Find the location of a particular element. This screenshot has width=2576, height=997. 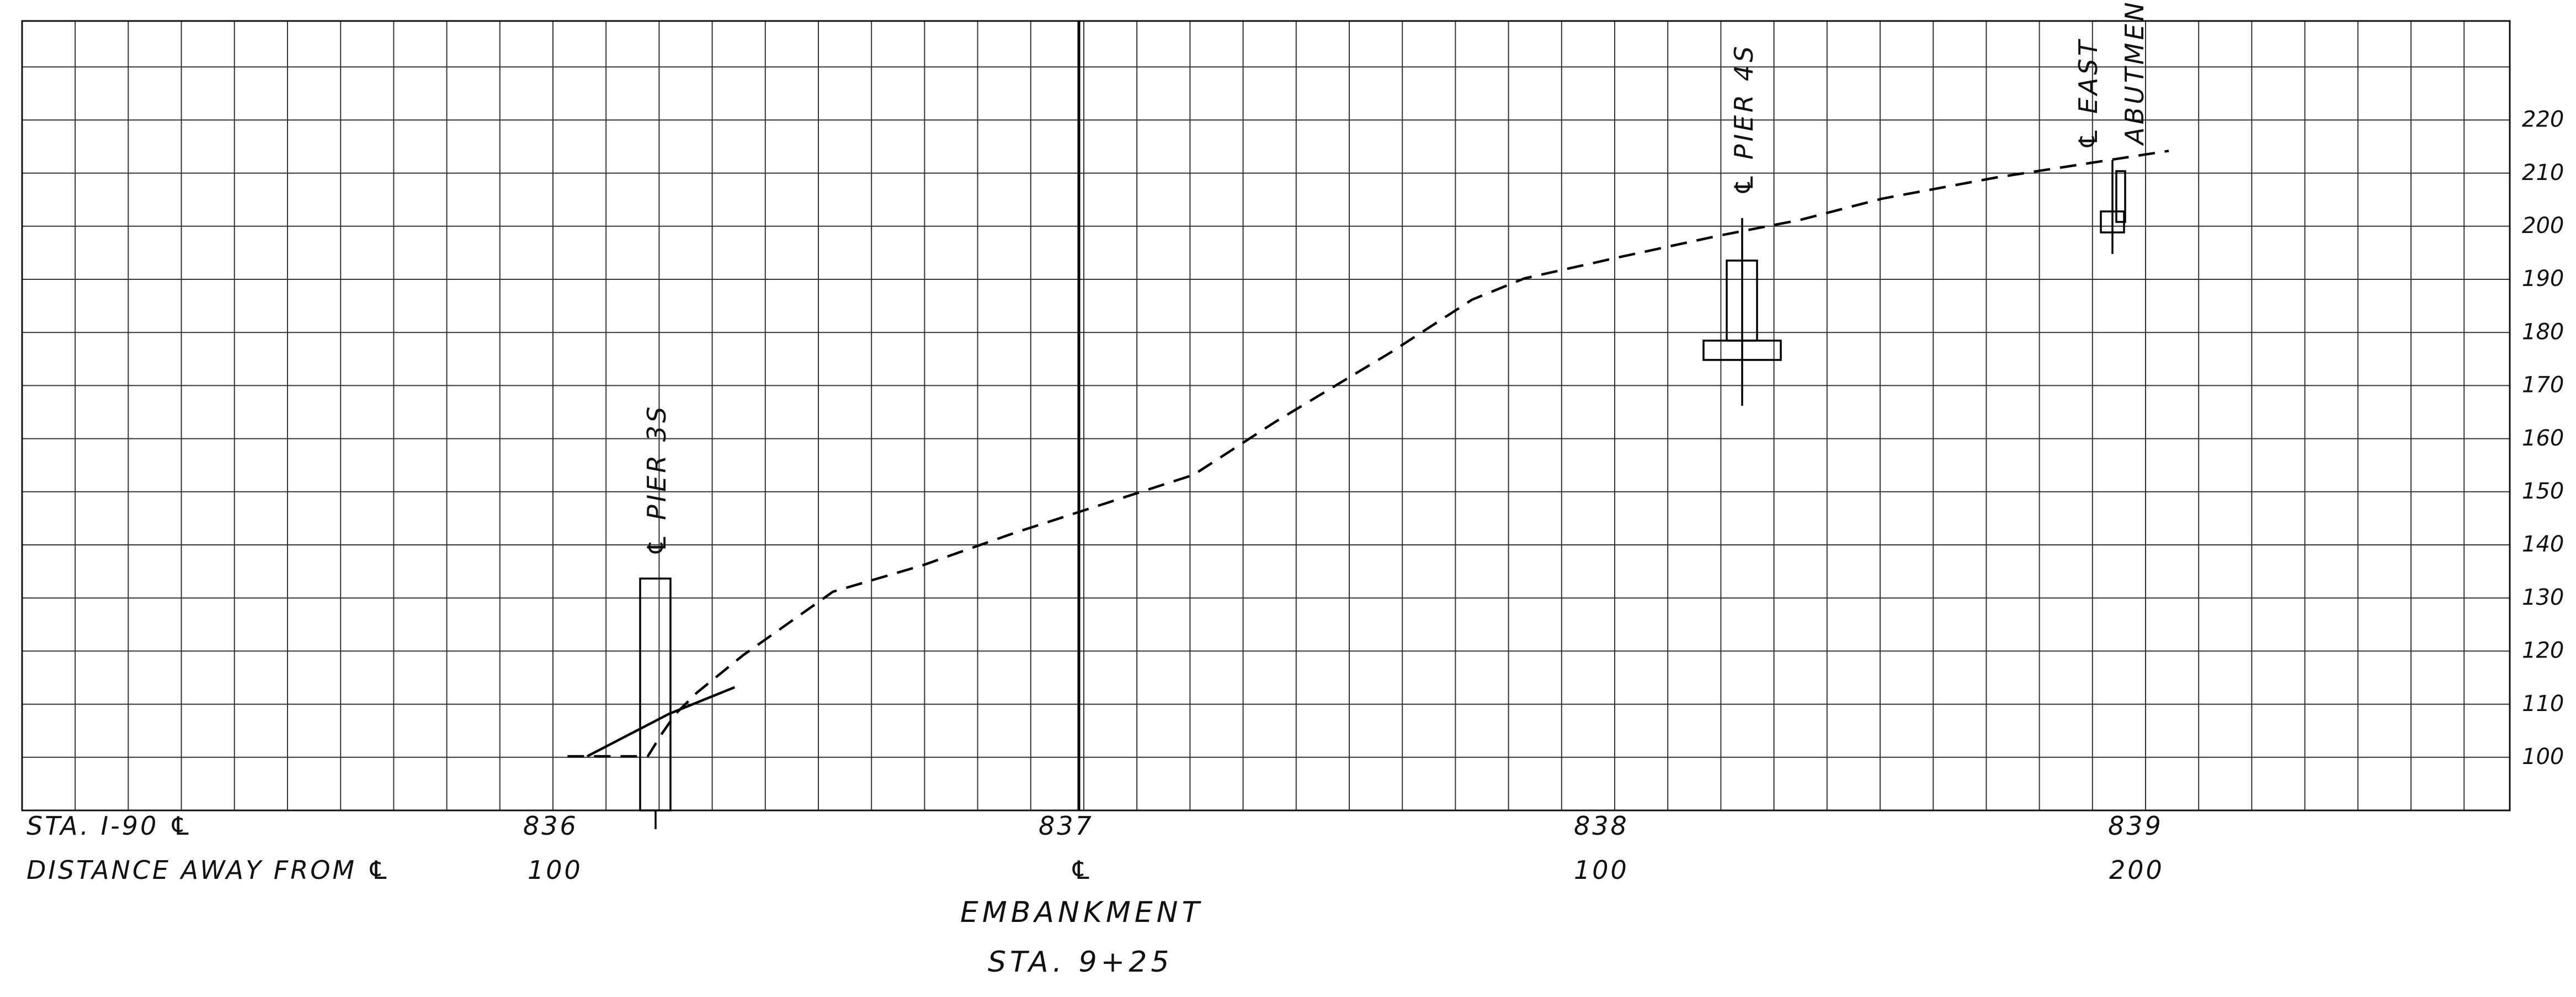

pier-3s-label: ℄ PIER 3S is located at coordinates (657, 480).